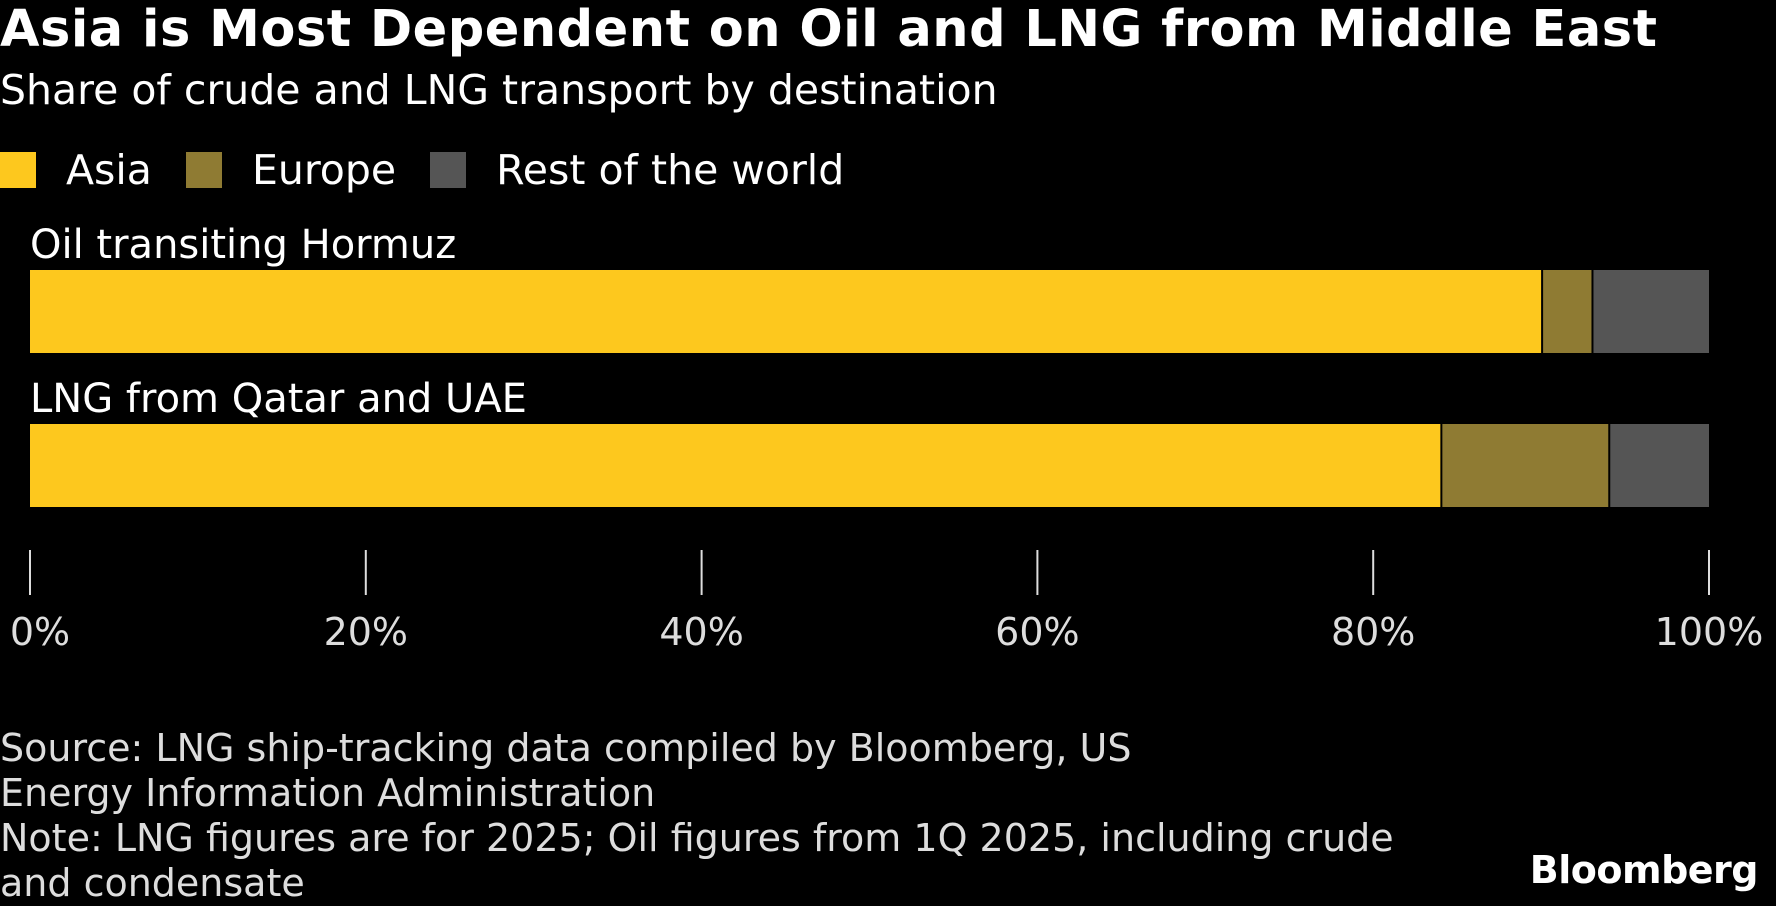 The image size is (1776, 906). Describe the element at coordinates (448, 170) in the screenshot. I see `legend-swatch-rest` at that location.